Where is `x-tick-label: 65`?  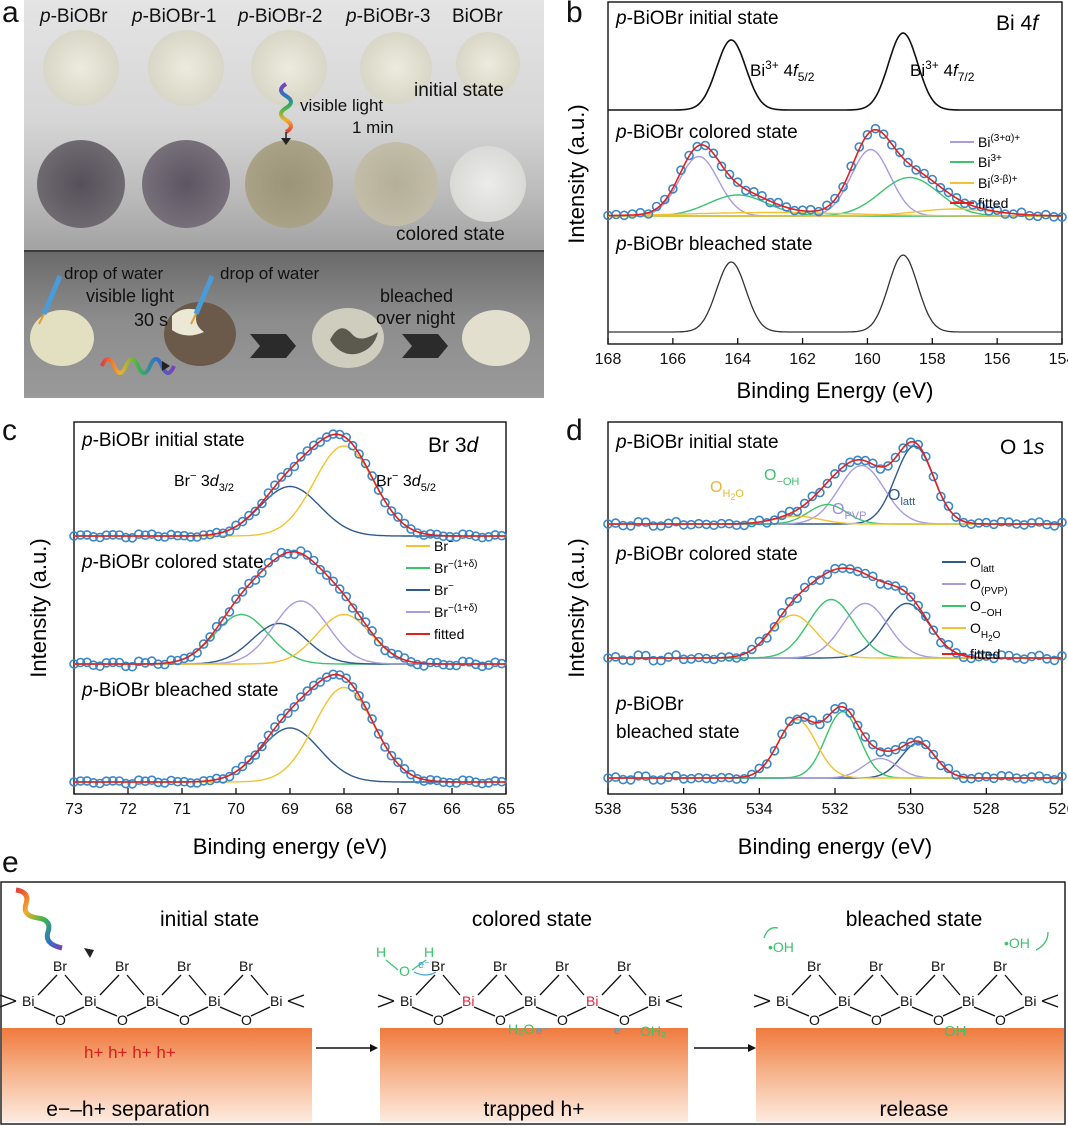 x-tick-label: 65 is located at coordinates (506, 809).